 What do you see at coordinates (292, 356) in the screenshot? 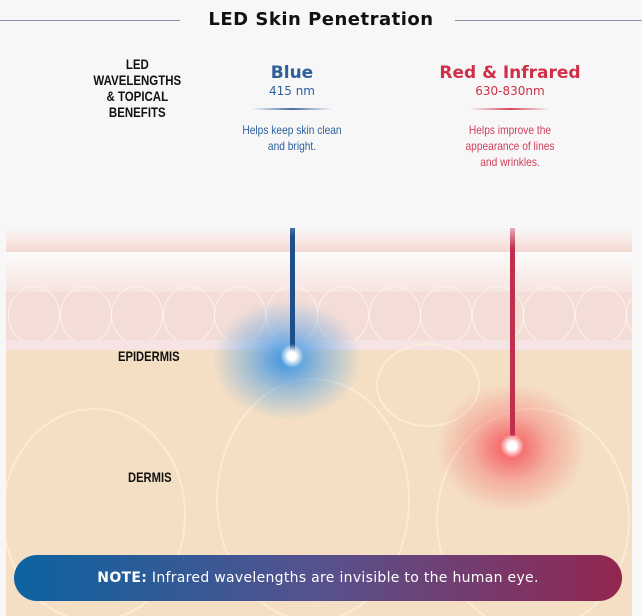
I see `blue-light-point` at bounding box center [292, 356].